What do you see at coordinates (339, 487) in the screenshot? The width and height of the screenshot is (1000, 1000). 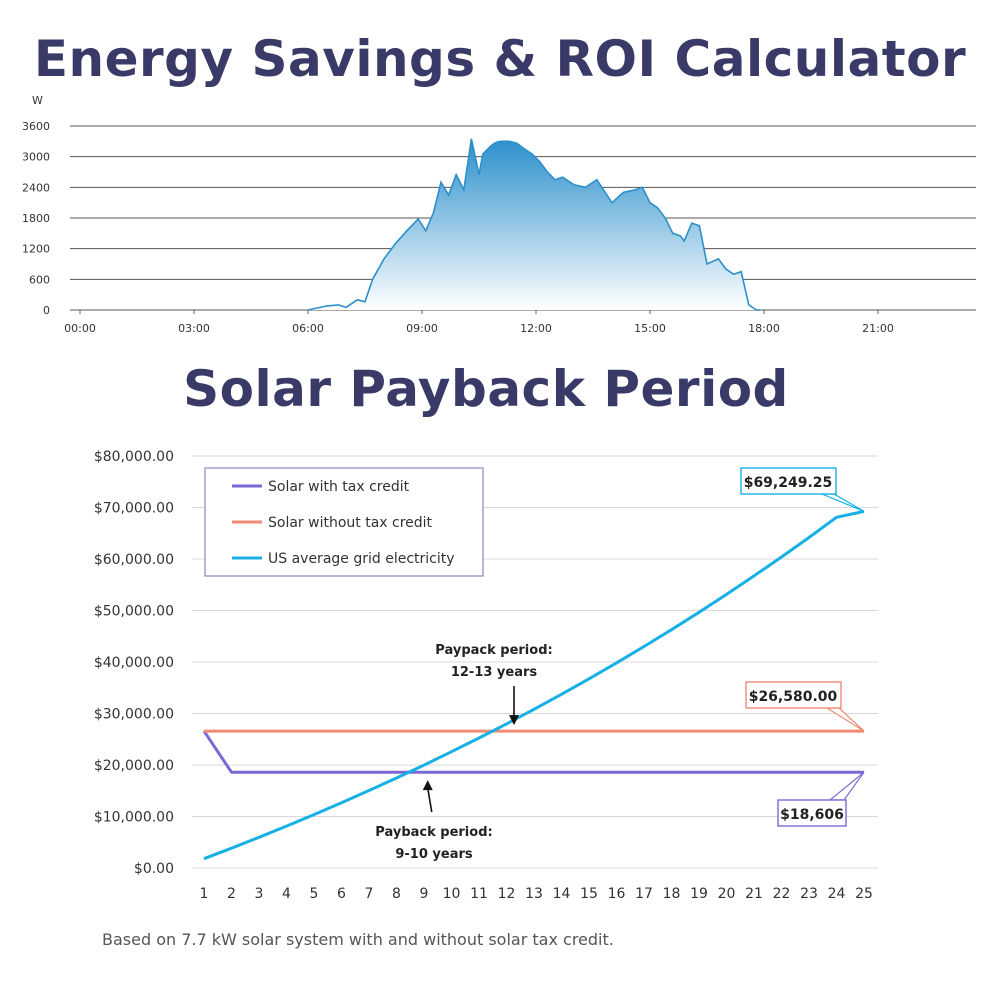 I see `legend-label: Solar with tax credit` at bounding box center [339, 487].